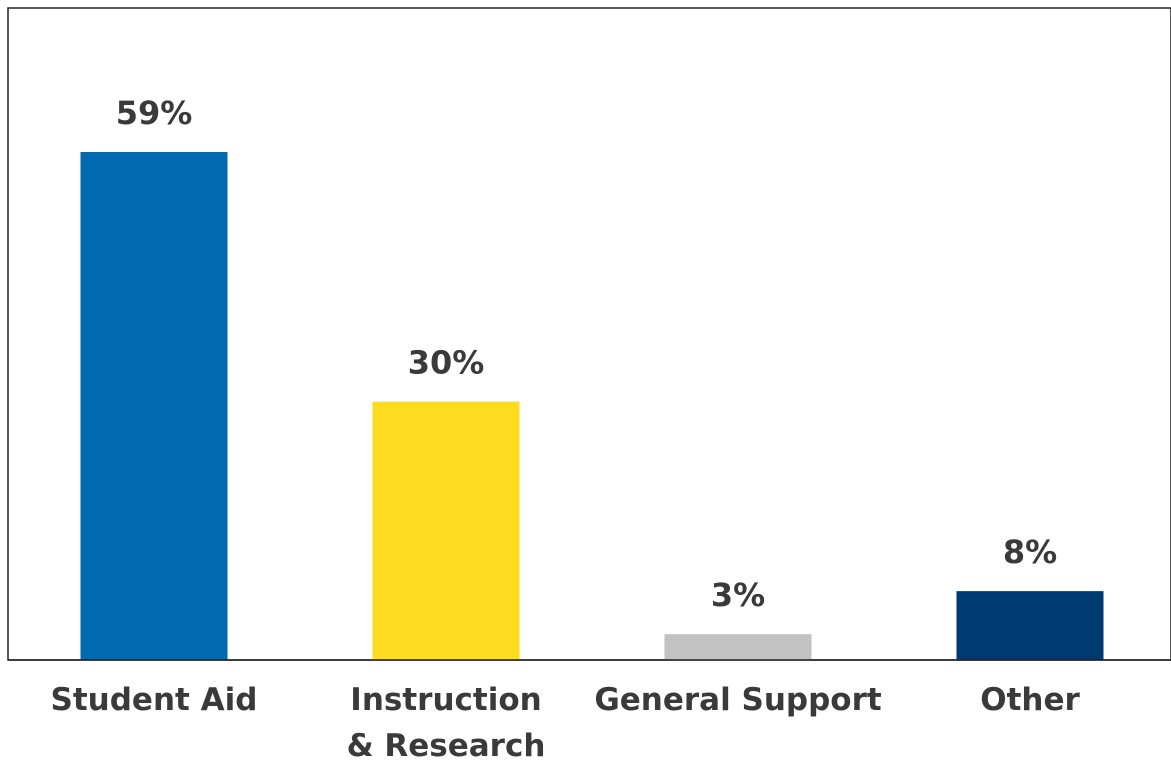  Describe the element at coordinates (445, 700) in the screenshot. I see `category-label-1-line-0: Instruction` at that location.